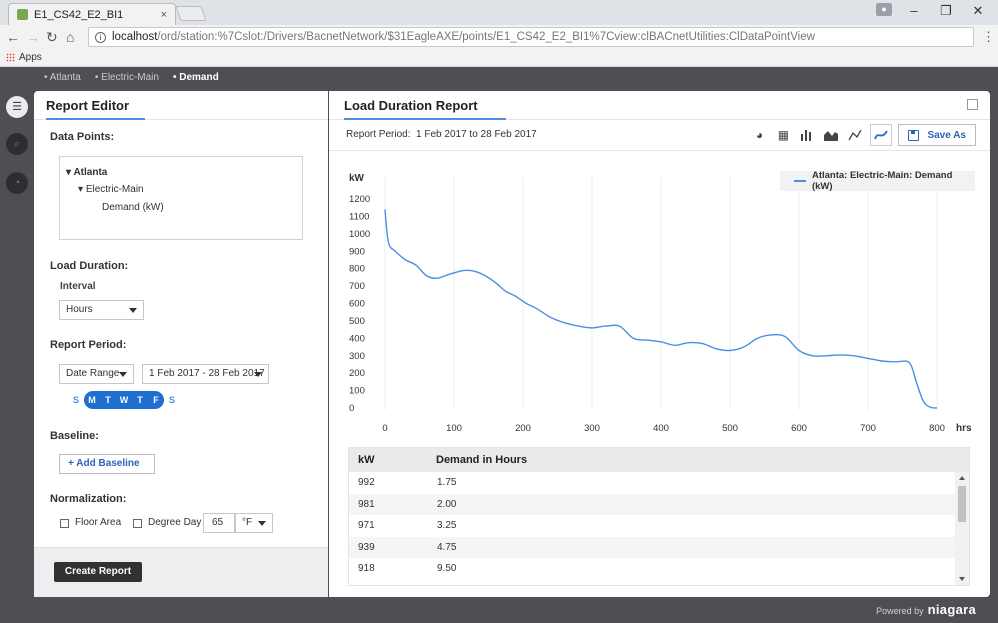 Image resolution: width=998 pixels, height=623 pixels. What do you see at coordinates (17, 107) in the screenshot?
I see `menu-list-icon: ☰` at bounding box center [17, 107].